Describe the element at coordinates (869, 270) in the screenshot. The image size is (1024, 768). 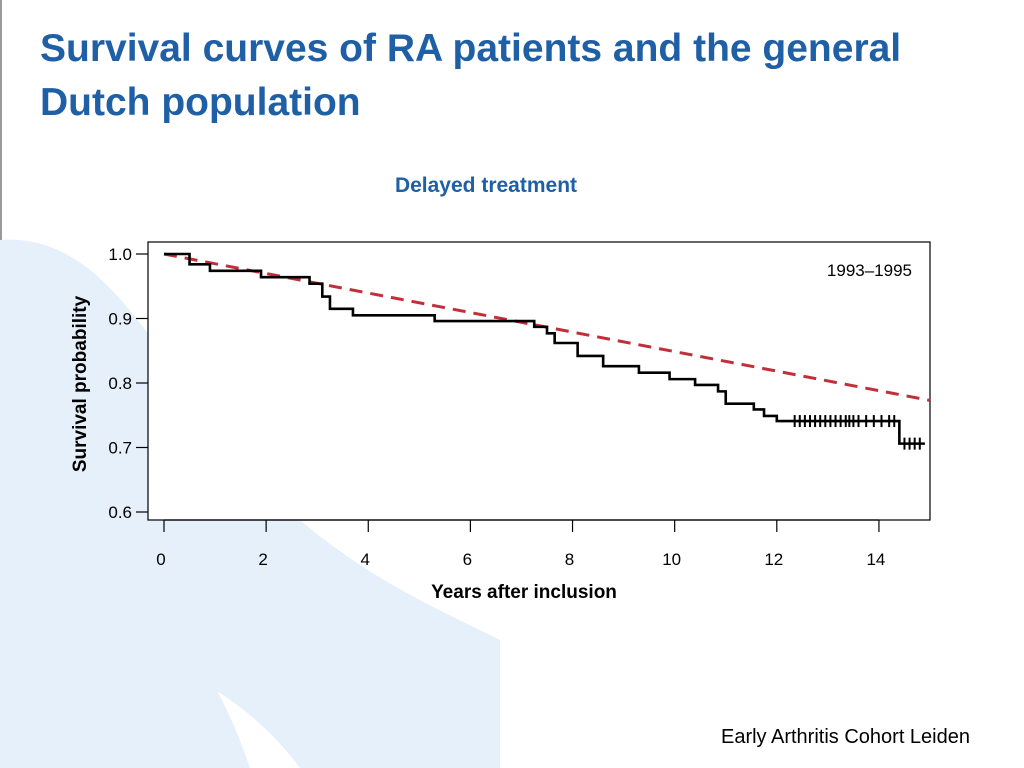
I see `period-annotation: 1993–1995` at that location.